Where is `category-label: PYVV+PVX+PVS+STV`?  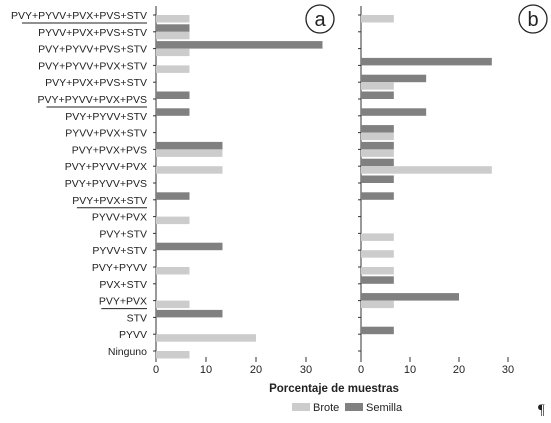
category-label: PYVV+PVX+PVS+STV is located at coordinates (92, 33).